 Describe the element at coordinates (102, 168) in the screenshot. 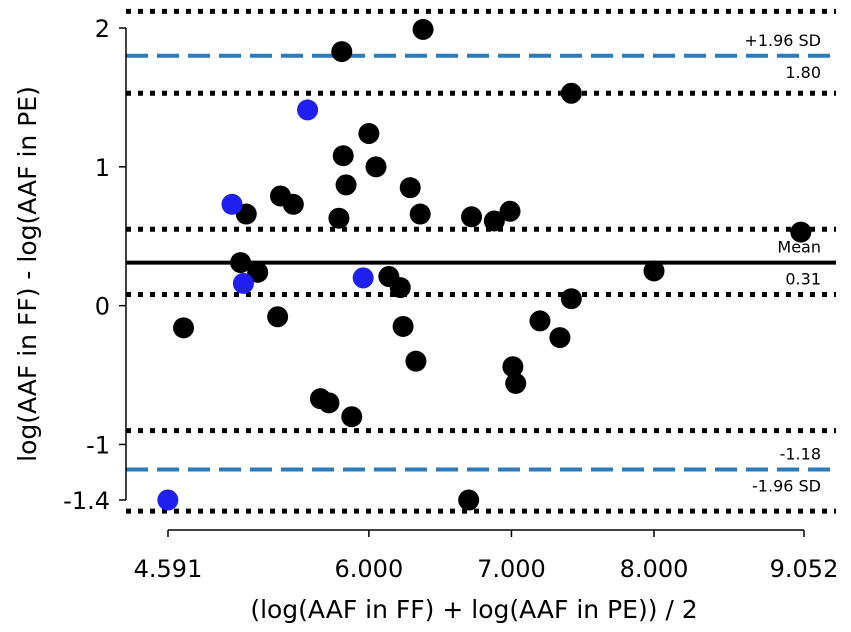

I see `y-tick-label-1: 1` at that location.